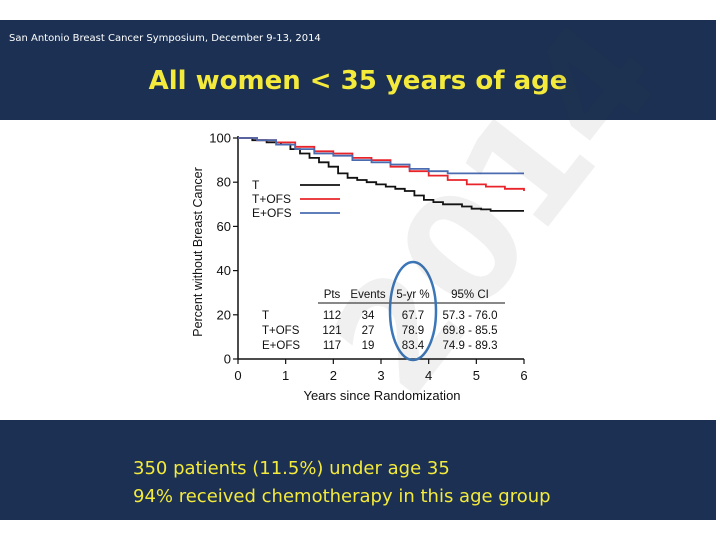 Image resolution: width=720 pixels, height=540 pixels. What do you see at coordinates (428, 375) in the screenshot?
I see `x-tick-label: 4` at bounding box center [428, 375].